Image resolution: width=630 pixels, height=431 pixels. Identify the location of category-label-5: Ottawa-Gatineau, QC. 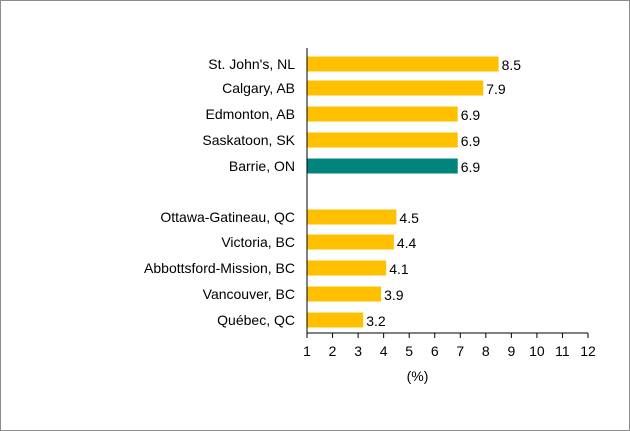
(227, 217).